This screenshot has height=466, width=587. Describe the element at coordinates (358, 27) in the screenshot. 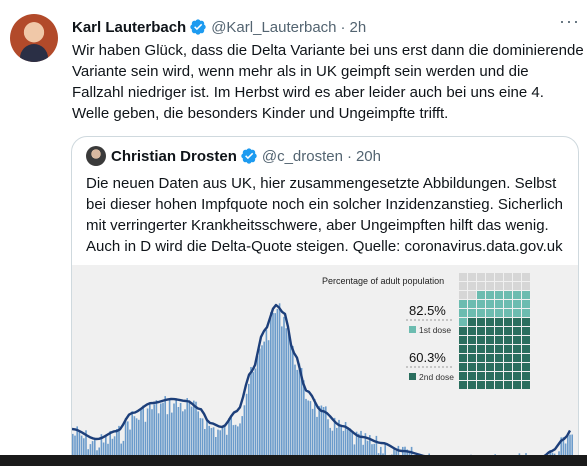

I see `tweet-timestamp: 2h` at that location.